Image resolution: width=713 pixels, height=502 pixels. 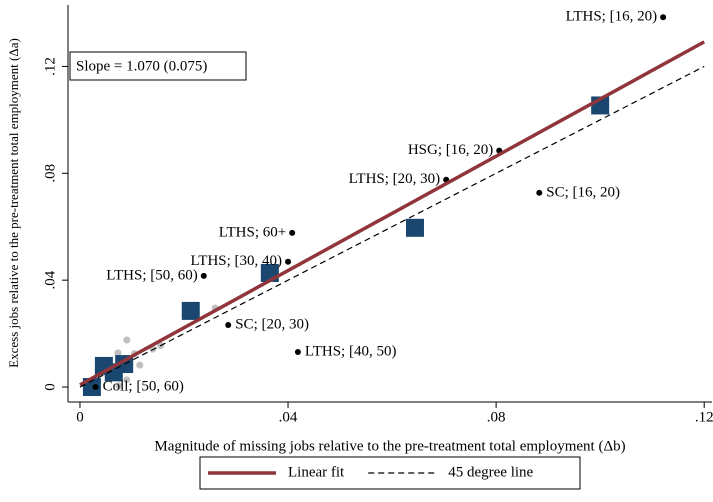 I want to click on x-tick-label: .04, so click(x=288, y=417).